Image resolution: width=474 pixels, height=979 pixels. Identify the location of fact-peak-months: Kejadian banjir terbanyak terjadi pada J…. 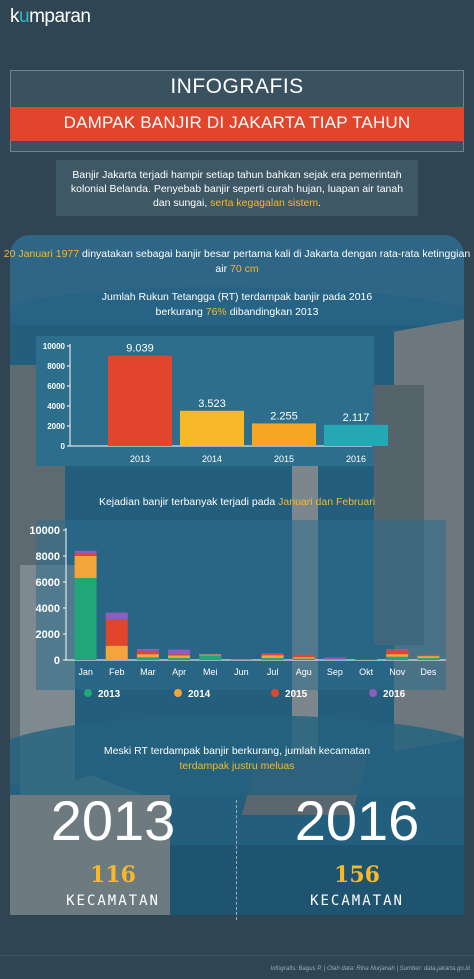
(237, 502).